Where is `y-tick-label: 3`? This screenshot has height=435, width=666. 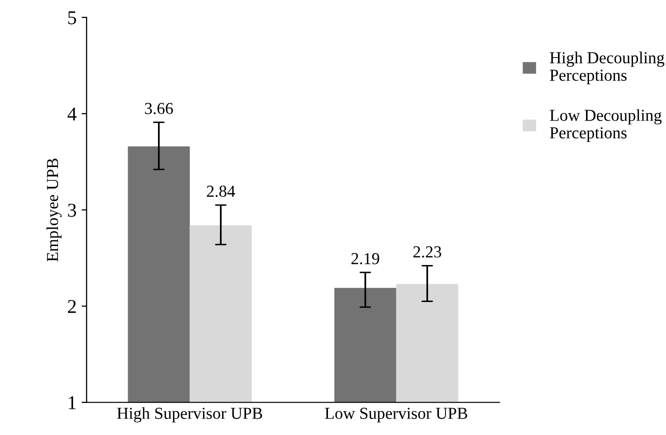
y-tick-label: 3 is located at coordinates (72, 210).